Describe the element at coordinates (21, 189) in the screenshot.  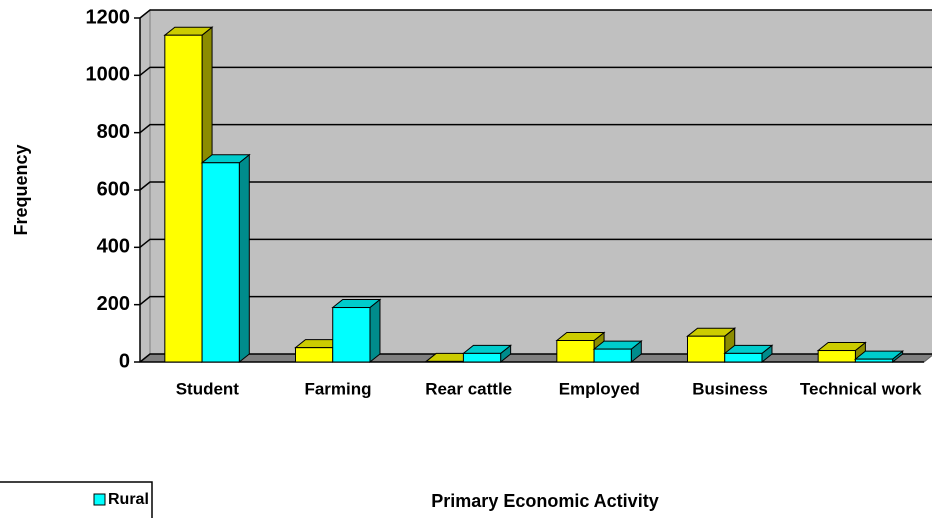
I see `y-axis-title: Frequency` at that location.